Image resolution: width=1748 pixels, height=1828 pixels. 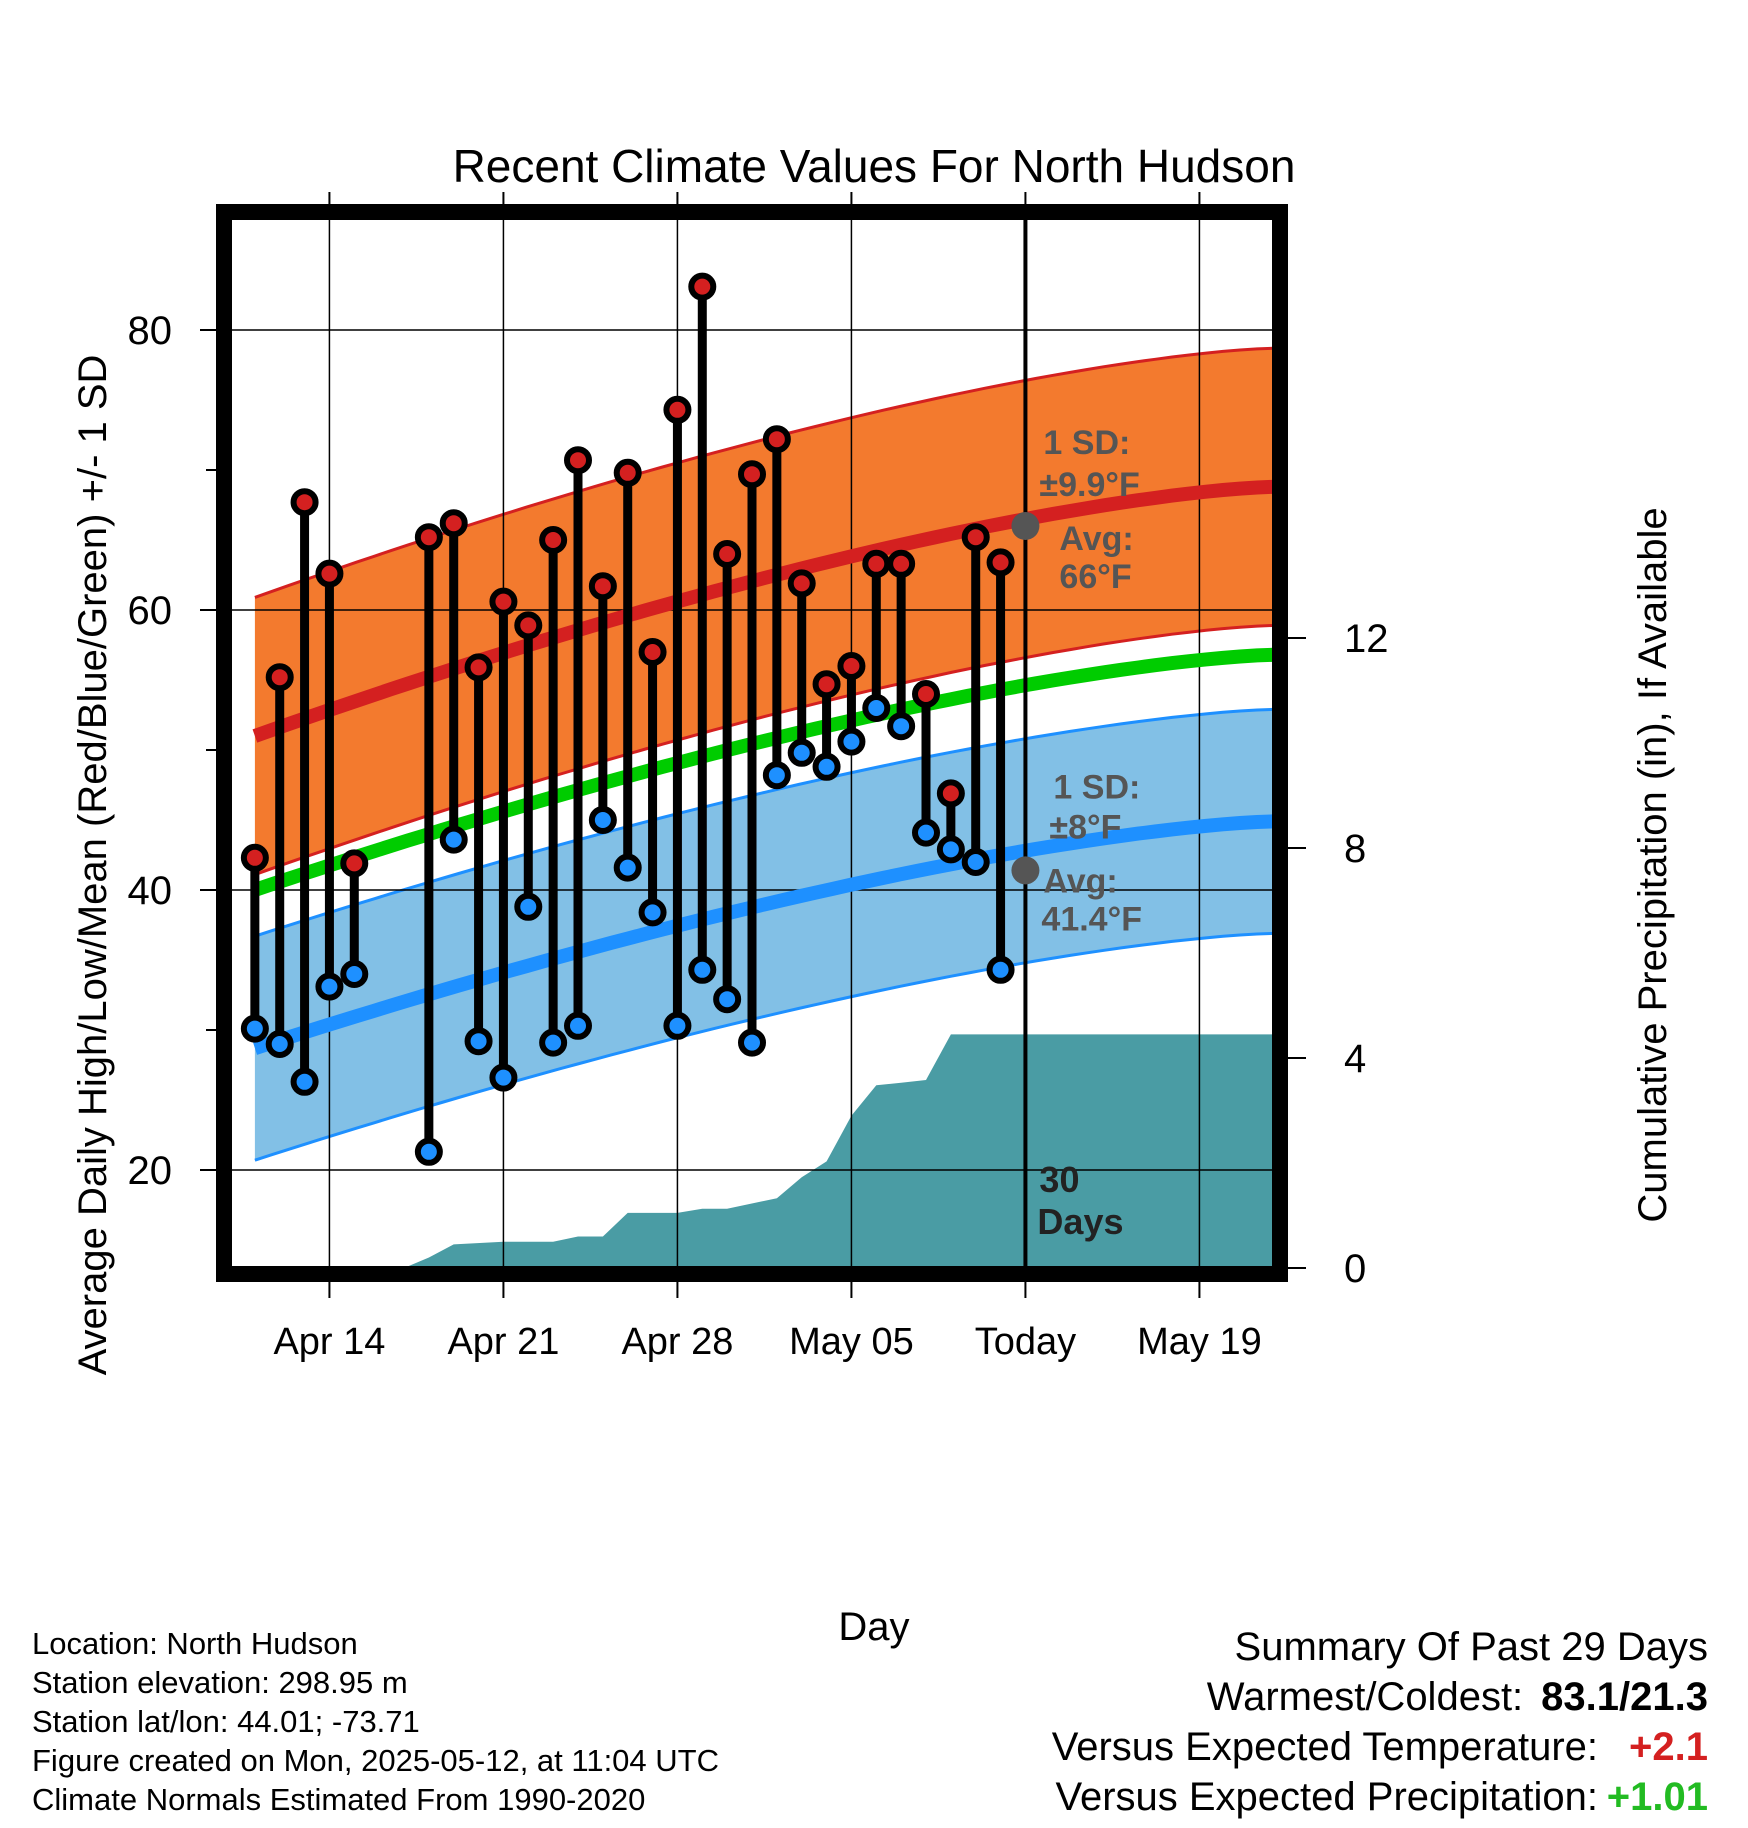 What do you see at coordinates (150, 611) in the screenshot?
I see `y-tick-label: 60` at bounding box center [150, 611].